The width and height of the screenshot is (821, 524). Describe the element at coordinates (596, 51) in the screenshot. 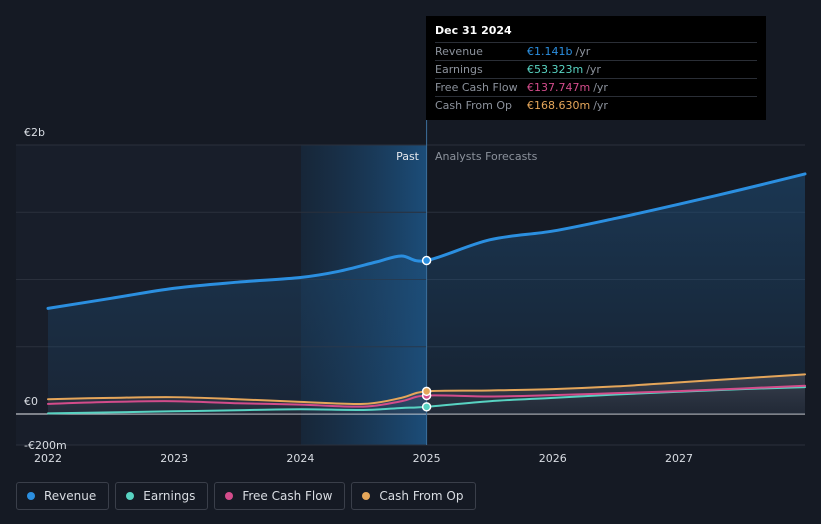

I see `tooltip-row-revenue: Revenue €1.141b /yr` at that location.